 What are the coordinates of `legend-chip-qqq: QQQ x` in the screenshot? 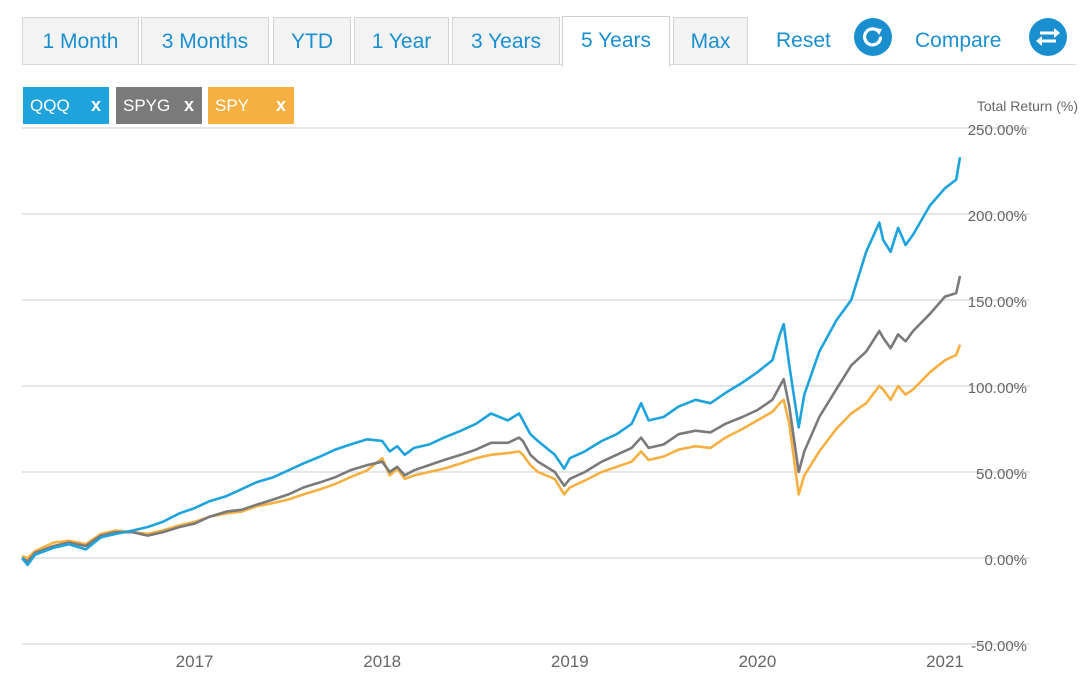 It's located at (66, 105).